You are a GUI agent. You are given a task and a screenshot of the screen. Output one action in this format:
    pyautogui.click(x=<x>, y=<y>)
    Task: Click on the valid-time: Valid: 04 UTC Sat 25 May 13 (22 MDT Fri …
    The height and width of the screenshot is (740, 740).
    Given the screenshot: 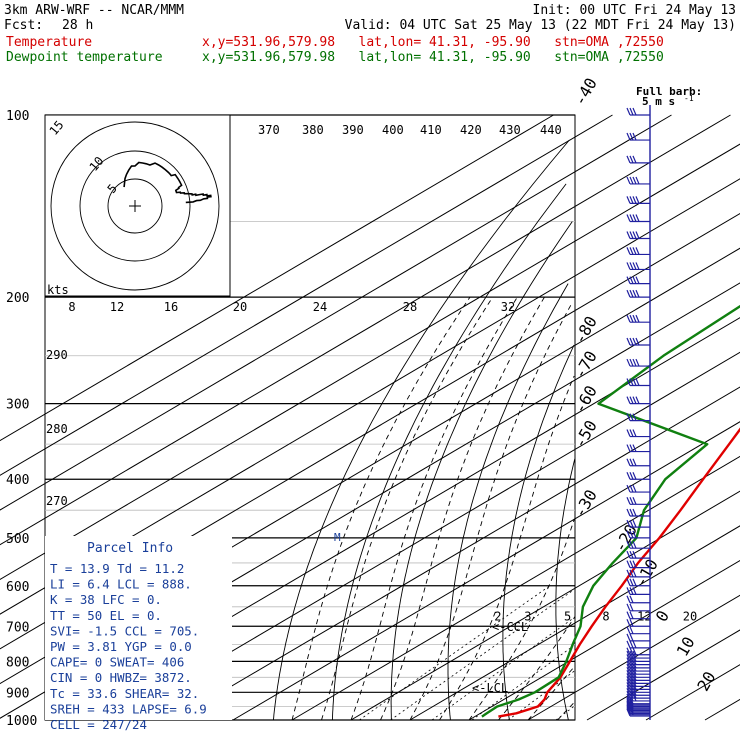 What is the action you would take?
    pyautogui.click(x=540, y=25)
    